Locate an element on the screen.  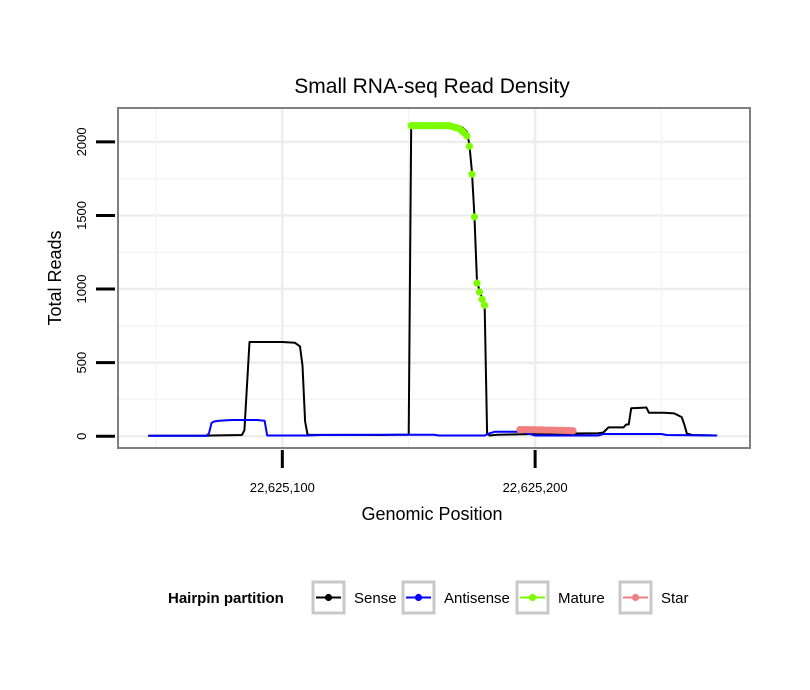
legend-dot-antisense is located at coordinates (418, 597).